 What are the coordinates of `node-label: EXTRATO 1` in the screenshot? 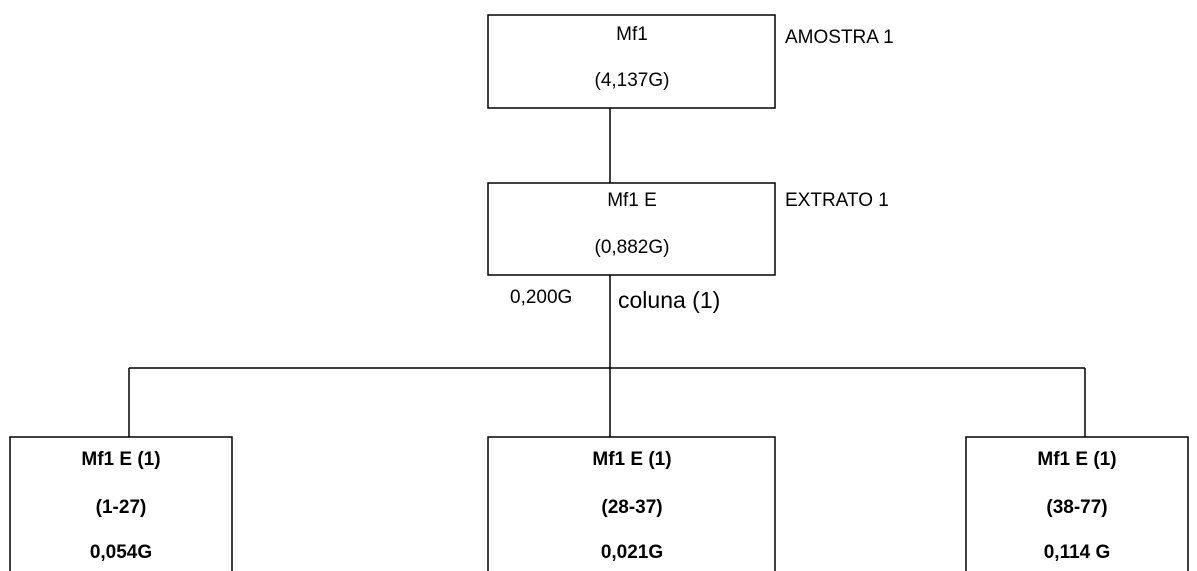 It's located at (837, 200).